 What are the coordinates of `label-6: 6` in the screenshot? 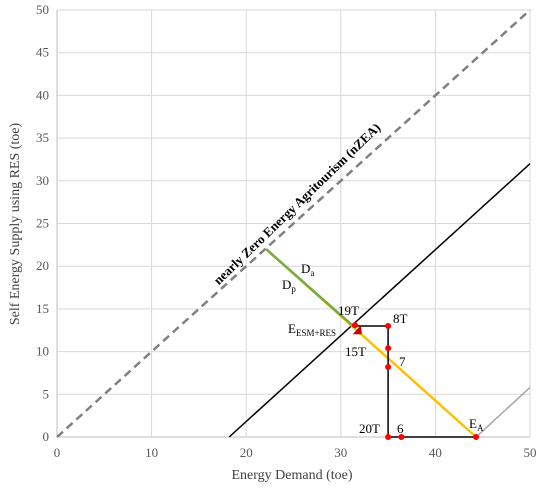 It's located at (400, 428).